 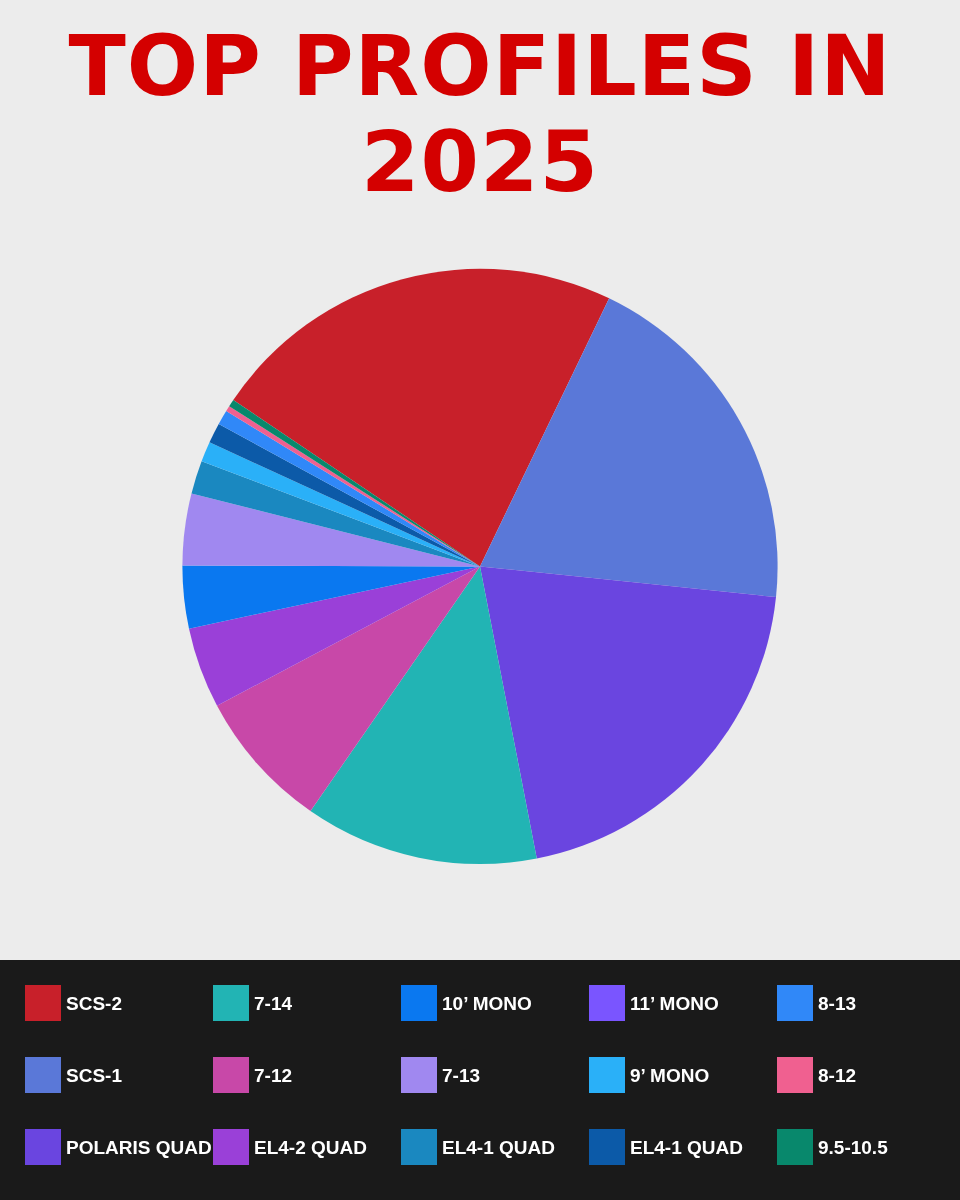 I want to click on legend-label: 7-12, so click(x=273, y=1075).